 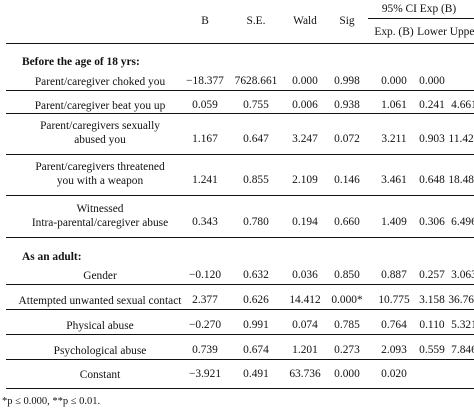 I want to click on header-b: B, so click(x=205, y=21).